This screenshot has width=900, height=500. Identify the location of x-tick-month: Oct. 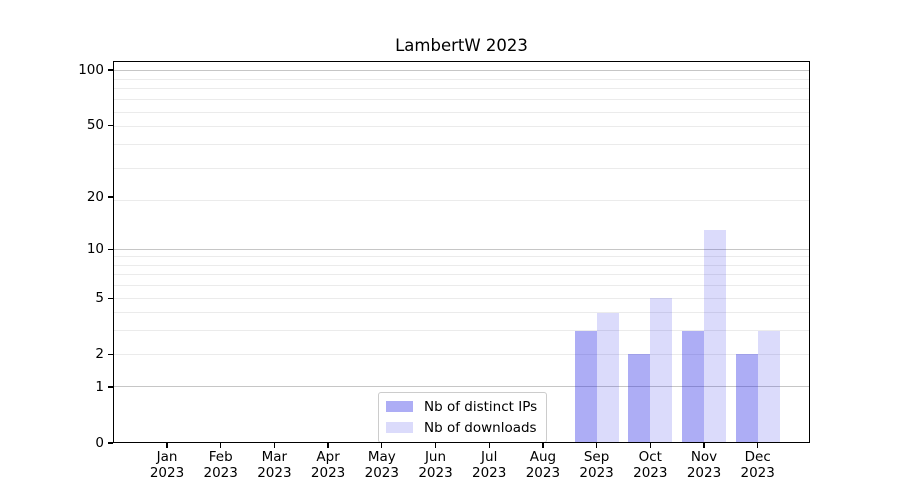
(650, 457).